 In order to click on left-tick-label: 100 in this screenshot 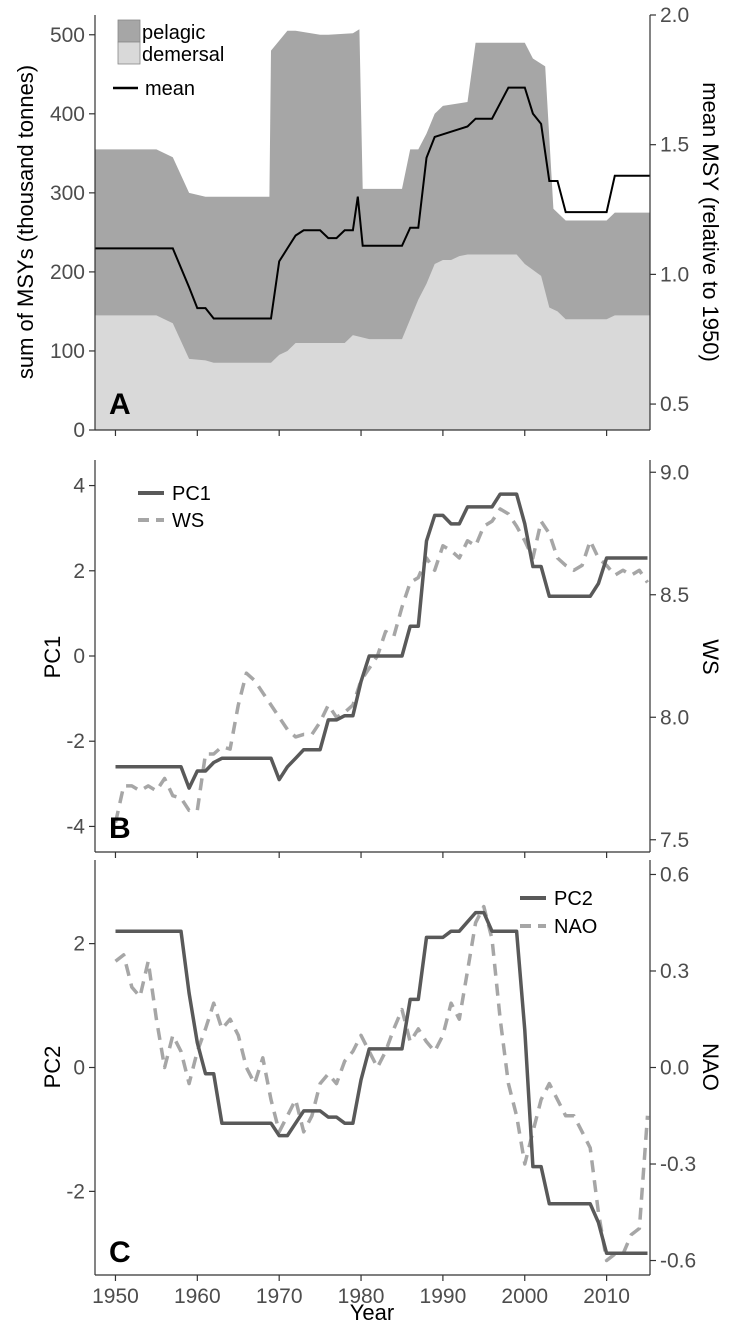, I will do `click(67, 351)`.